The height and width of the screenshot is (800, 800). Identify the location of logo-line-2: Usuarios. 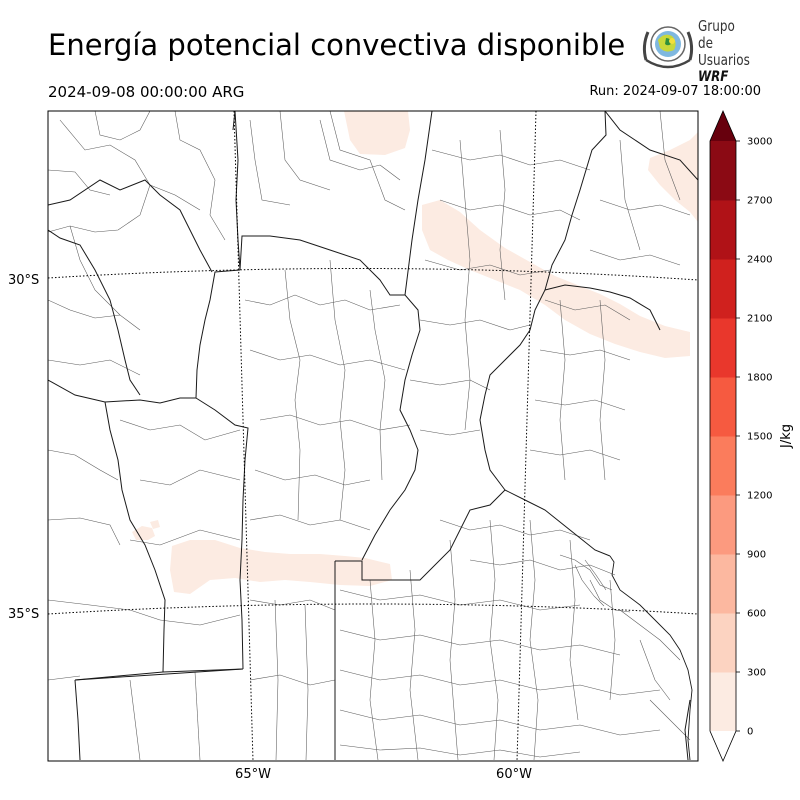
(724, 60).